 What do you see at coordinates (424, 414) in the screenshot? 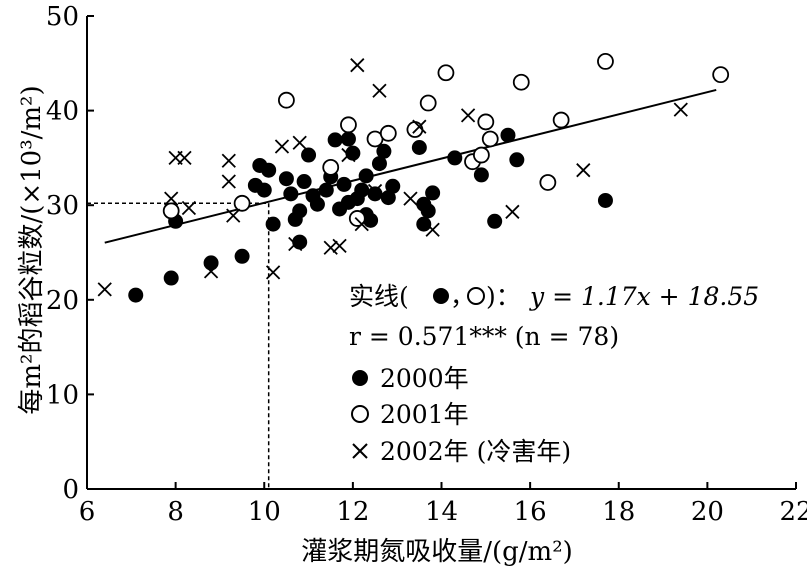
I see `legend-2001-label: 2001年` at bounding box center [424, 414].